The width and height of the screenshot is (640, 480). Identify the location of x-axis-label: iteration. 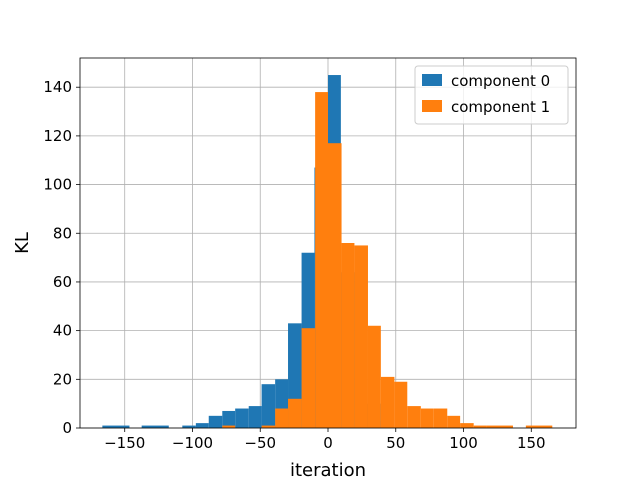
(328, 470).